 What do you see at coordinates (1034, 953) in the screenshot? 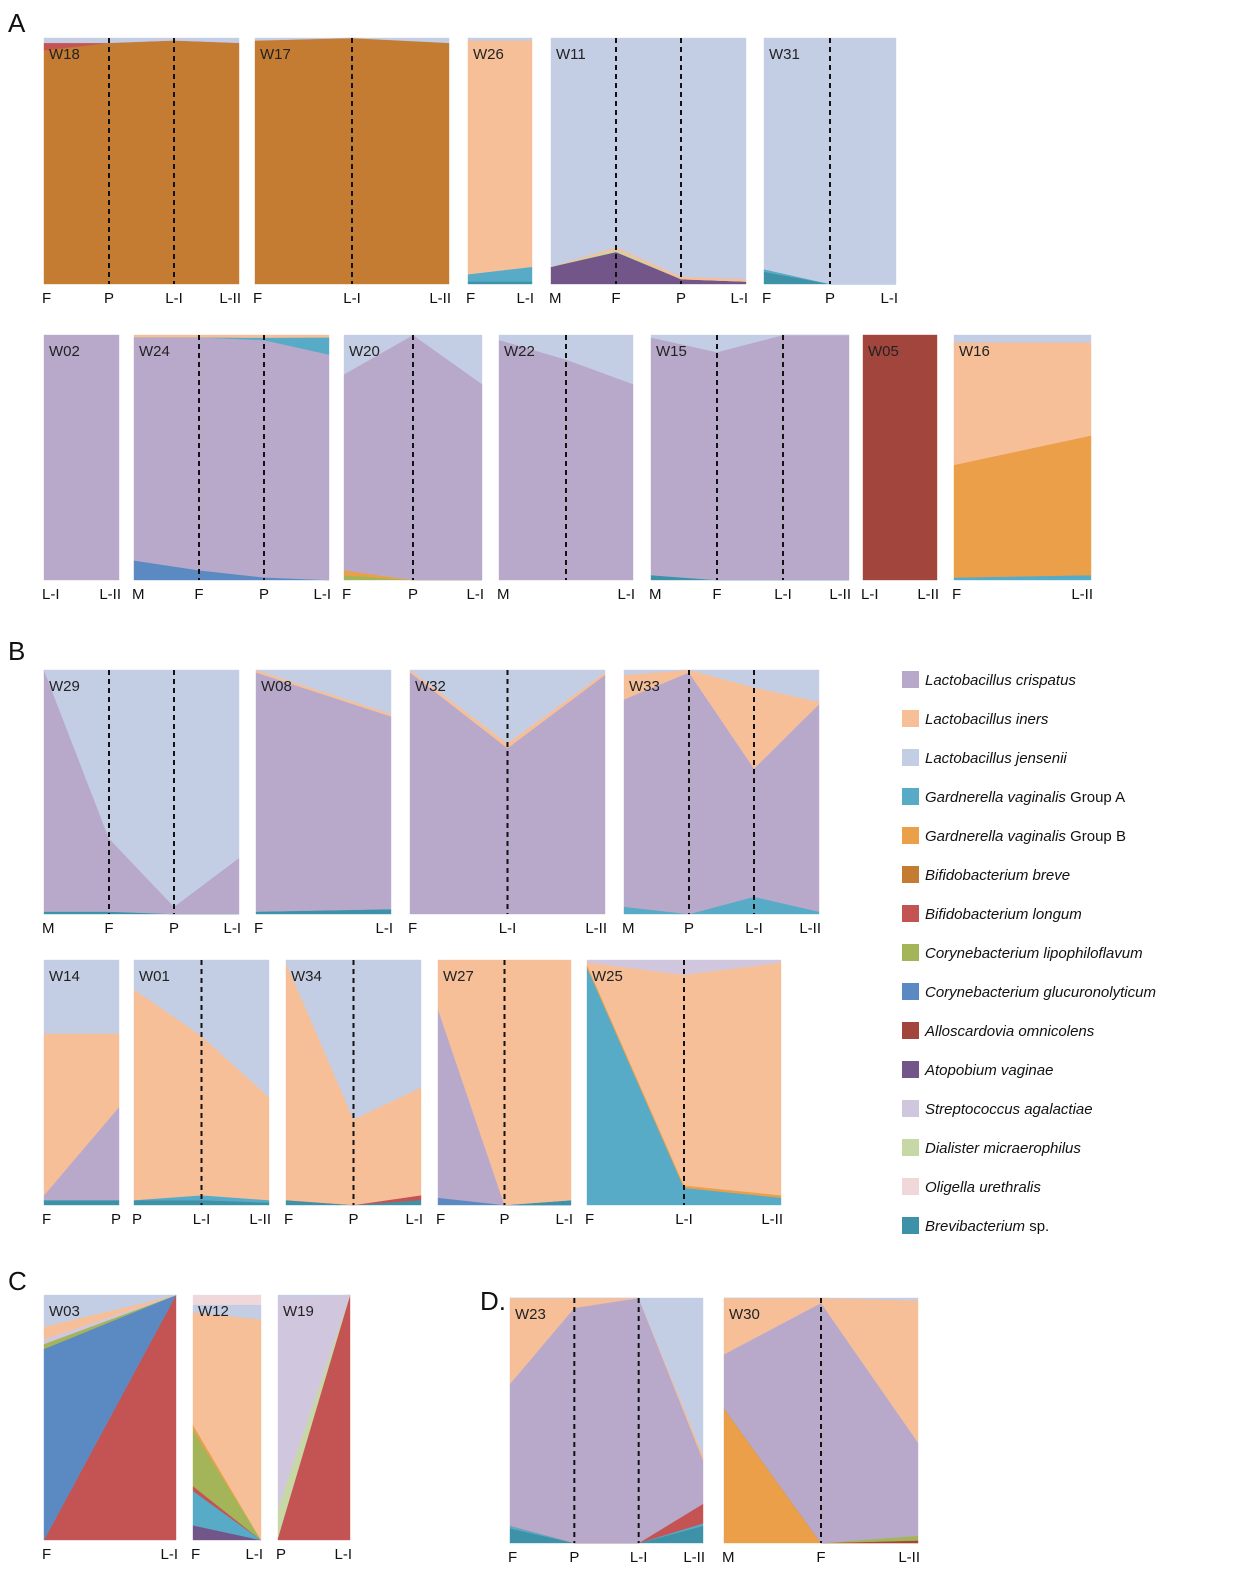
I see `legend-label: Corynebacterium lipophiloflavum` at bounding box center [1034, 953].